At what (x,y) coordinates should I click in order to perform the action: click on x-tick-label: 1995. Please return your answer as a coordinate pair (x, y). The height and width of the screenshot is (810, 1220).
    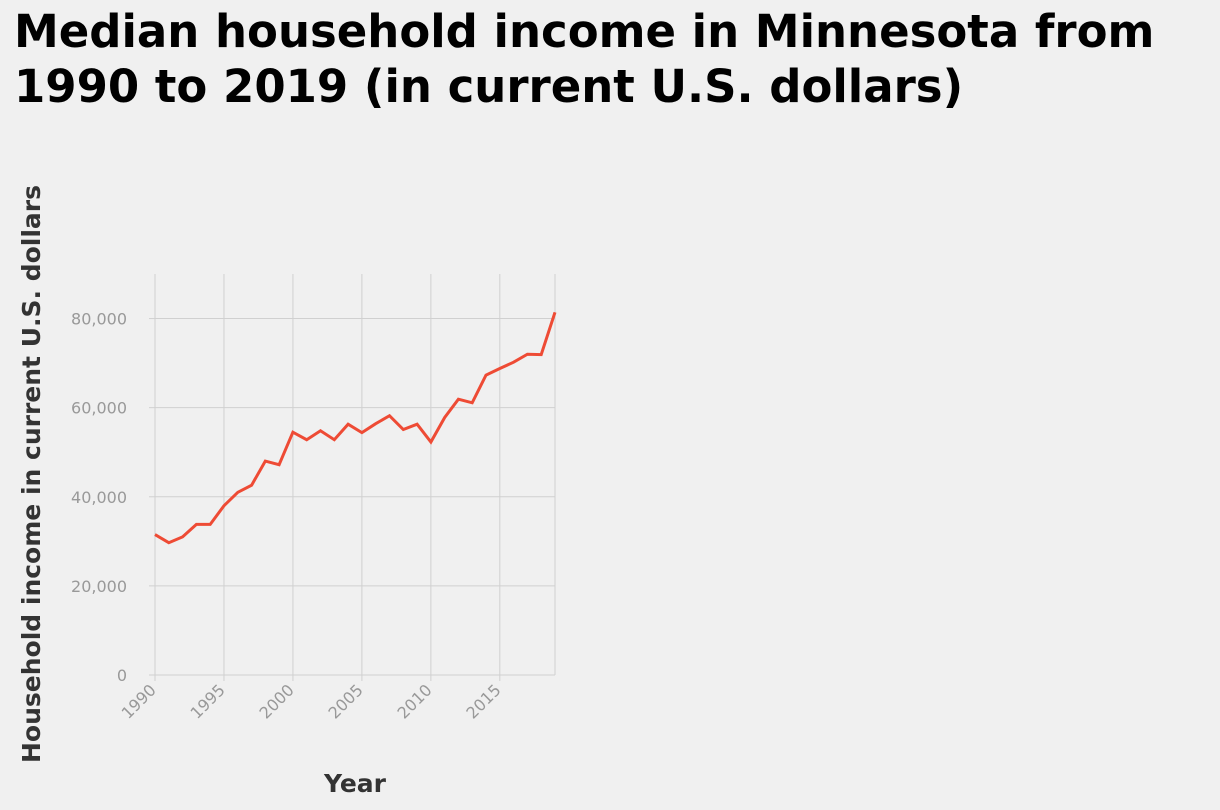
    Looking at the image, I should click on (208, 701).